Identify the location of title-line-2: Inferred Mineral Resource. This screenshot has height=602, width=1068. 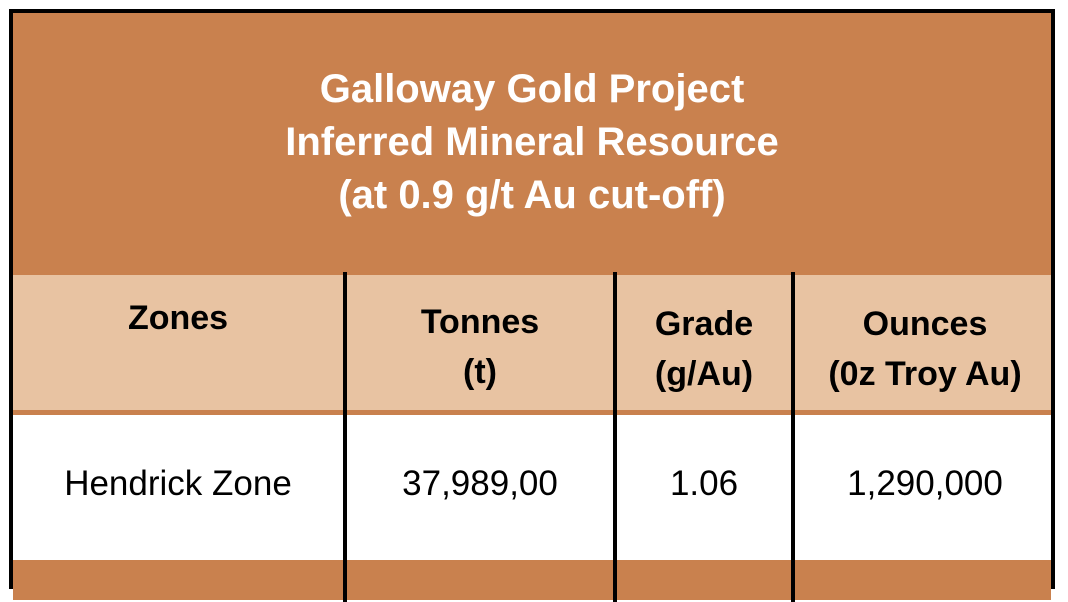
(532, 142).